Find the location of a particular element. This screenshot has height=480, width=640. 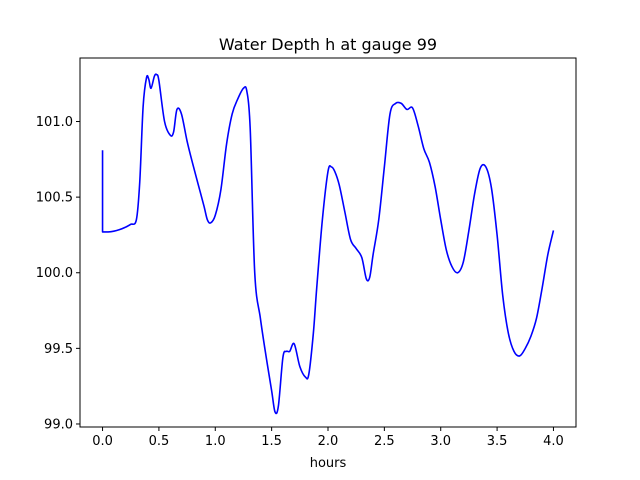

x-tick-label: 2.0 is located at coordinates (328, 441).